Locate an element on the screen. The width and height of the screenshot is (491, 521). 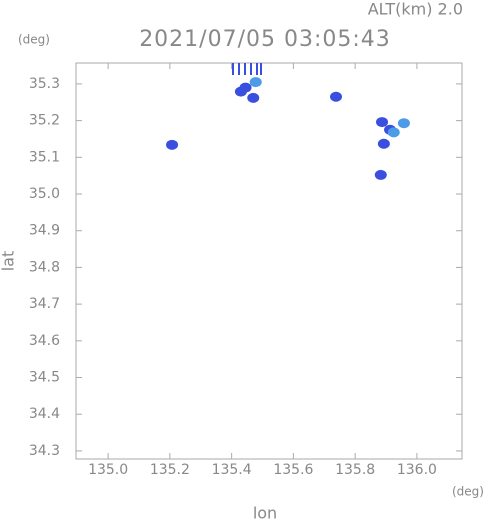
altitude-label: ALT(km) 2.0 is located at coordinates (415, 9).